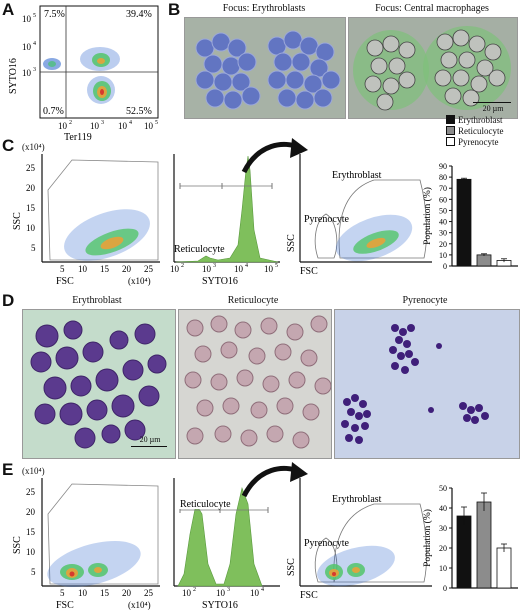 The height and width of the screenshot is (616, 520). I want to click on e-ssc-label: SSC, so click(17, 545).